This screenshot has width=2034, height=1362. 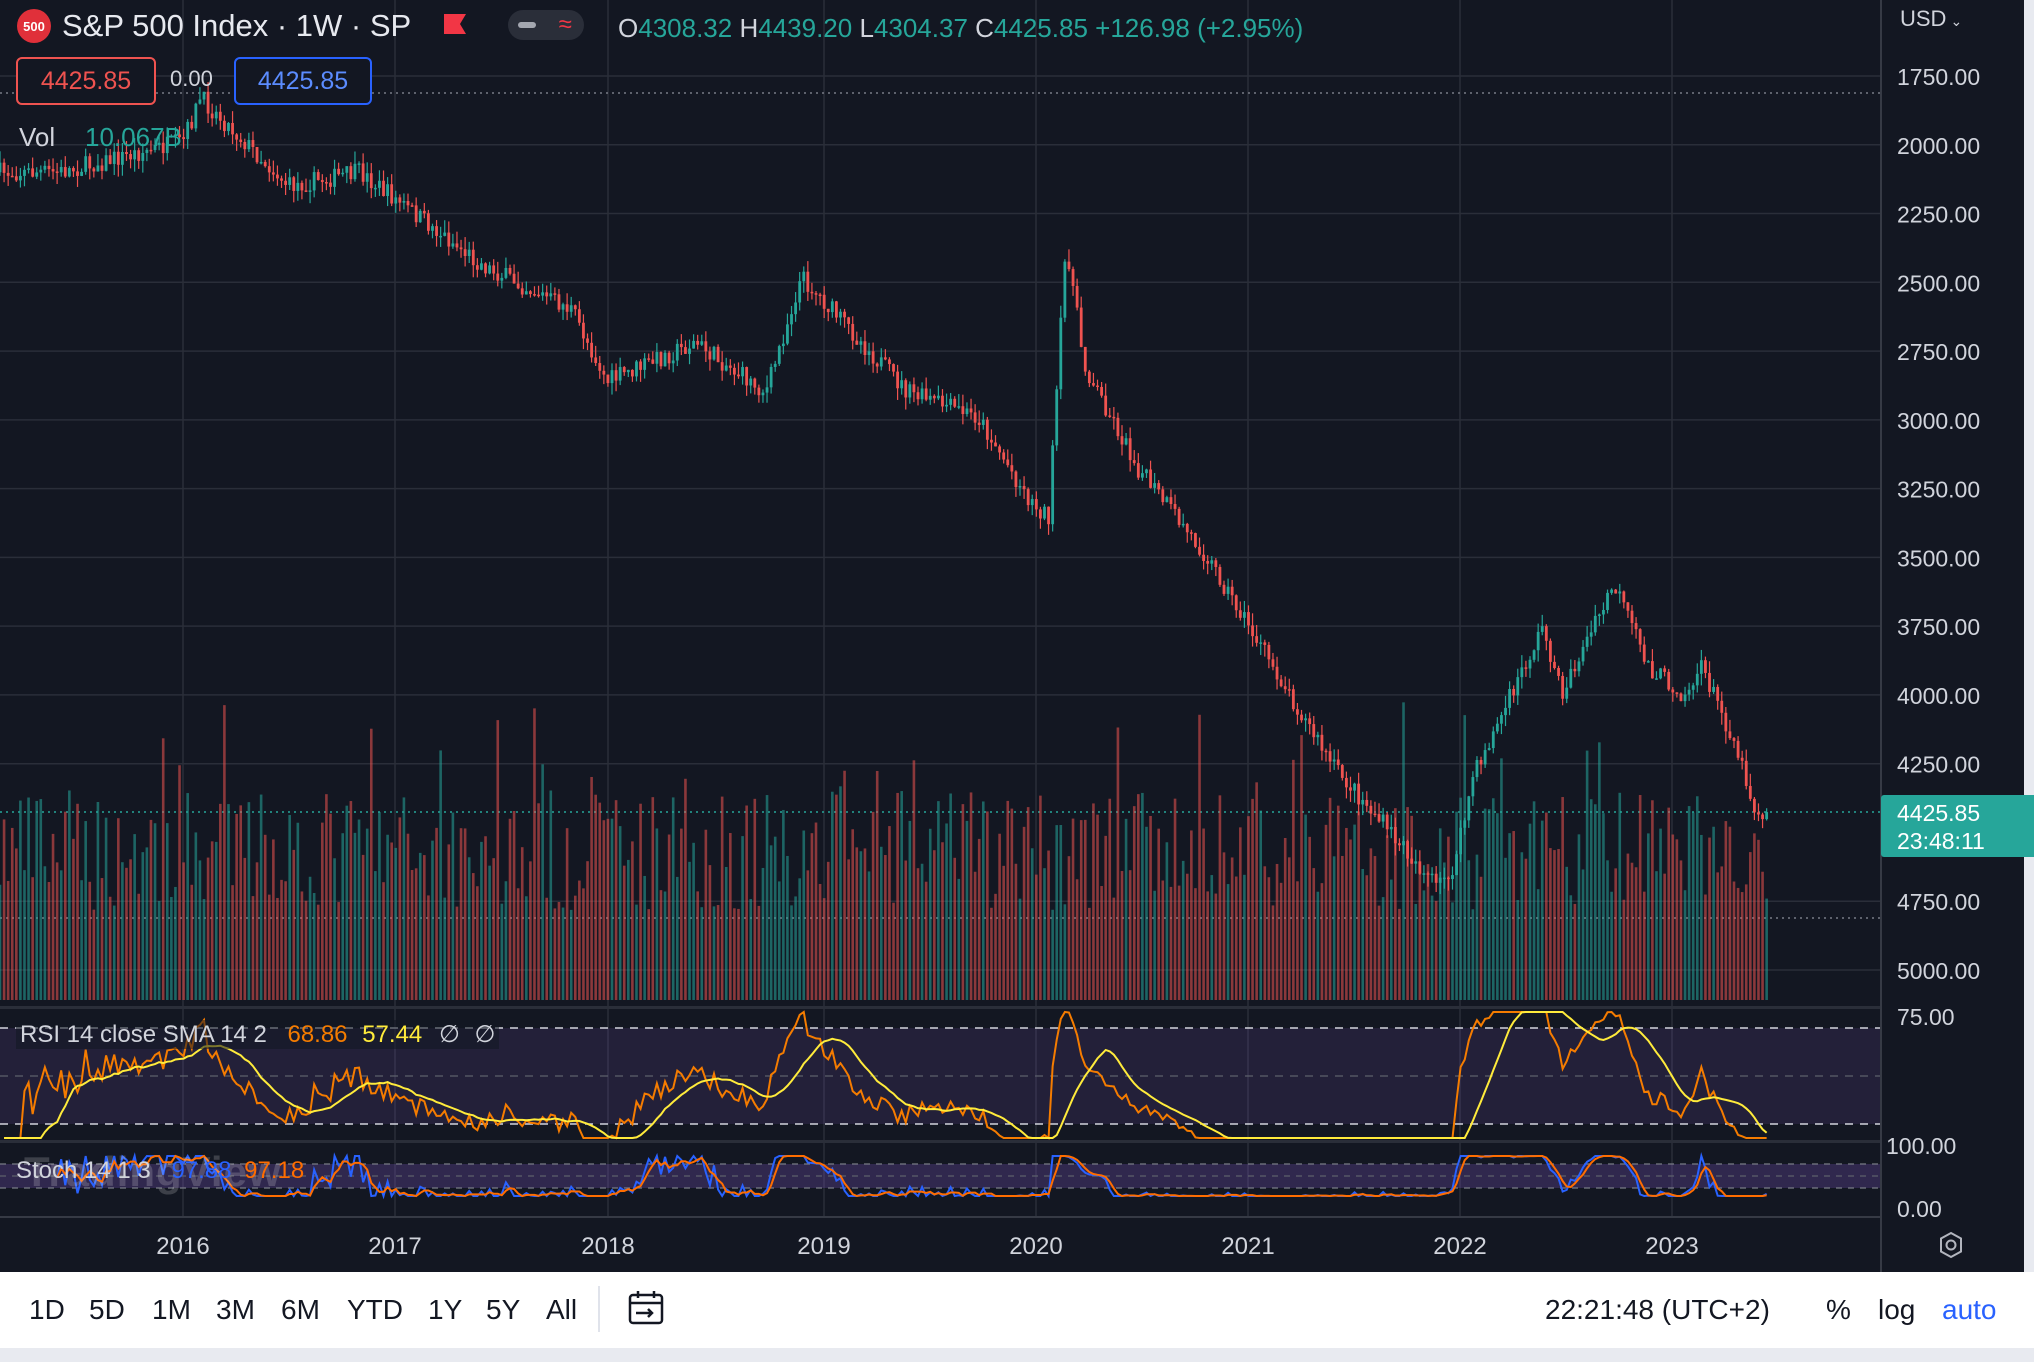 I want to click on range-button-5d: 5D, so click(x=107, y=1309).